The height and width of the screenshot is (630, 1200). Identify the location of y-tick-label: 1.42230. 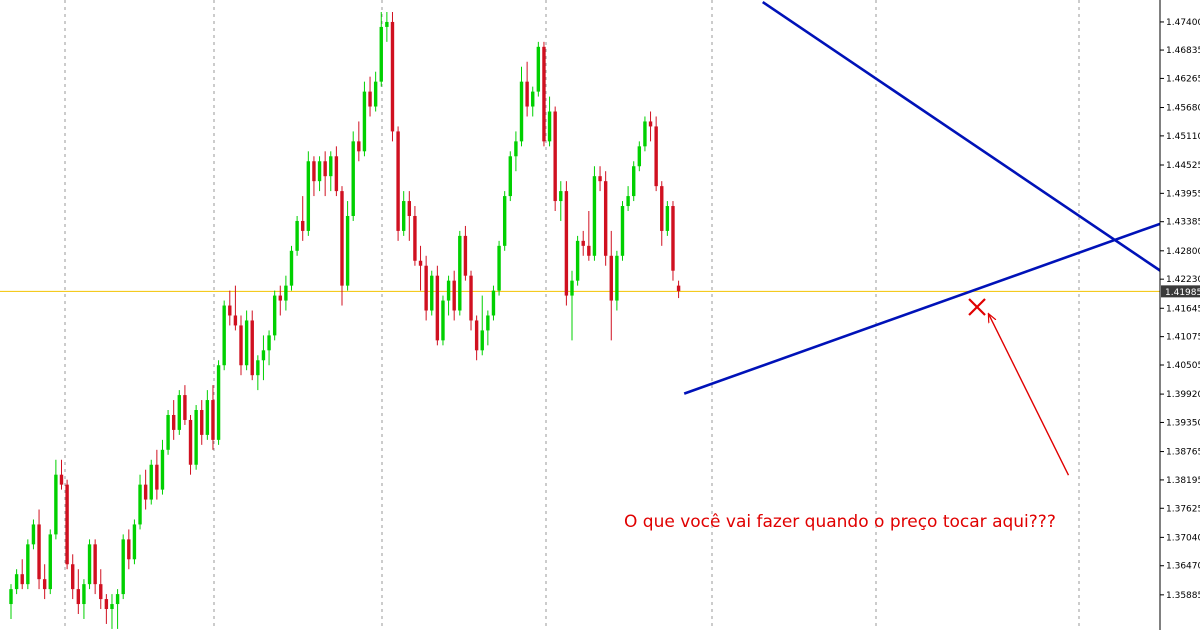
(1183, 280).